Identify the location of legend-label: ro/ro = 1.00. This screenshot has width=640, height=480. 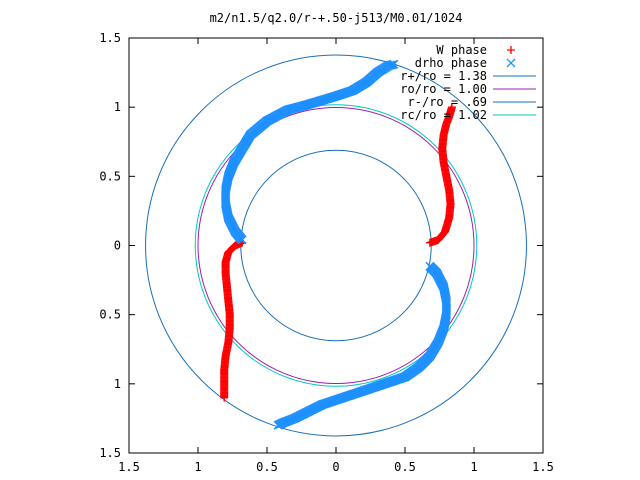
(443, 89).